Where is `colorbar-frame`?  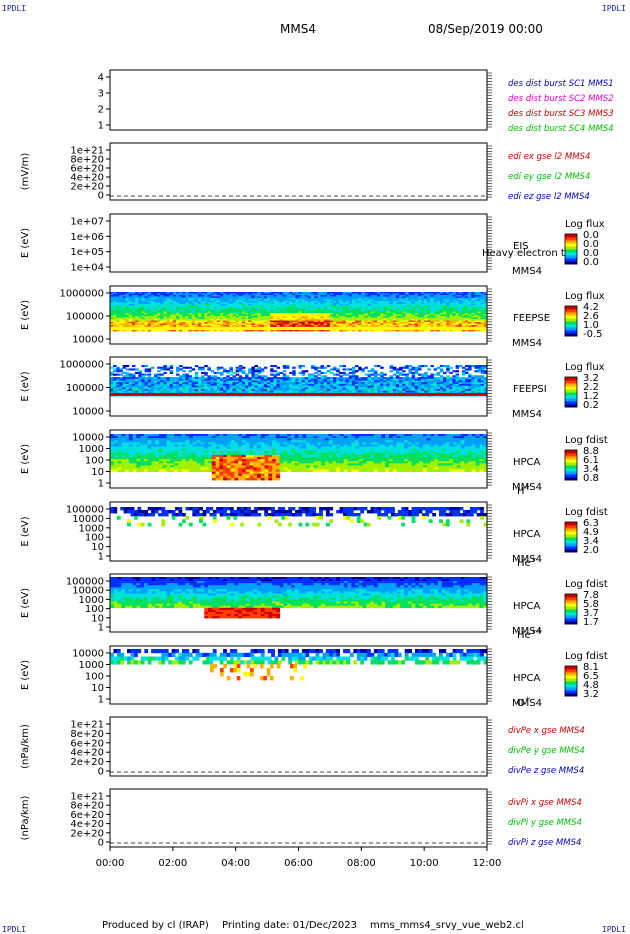
colorbar-frame is located at coordinates (571, 321).